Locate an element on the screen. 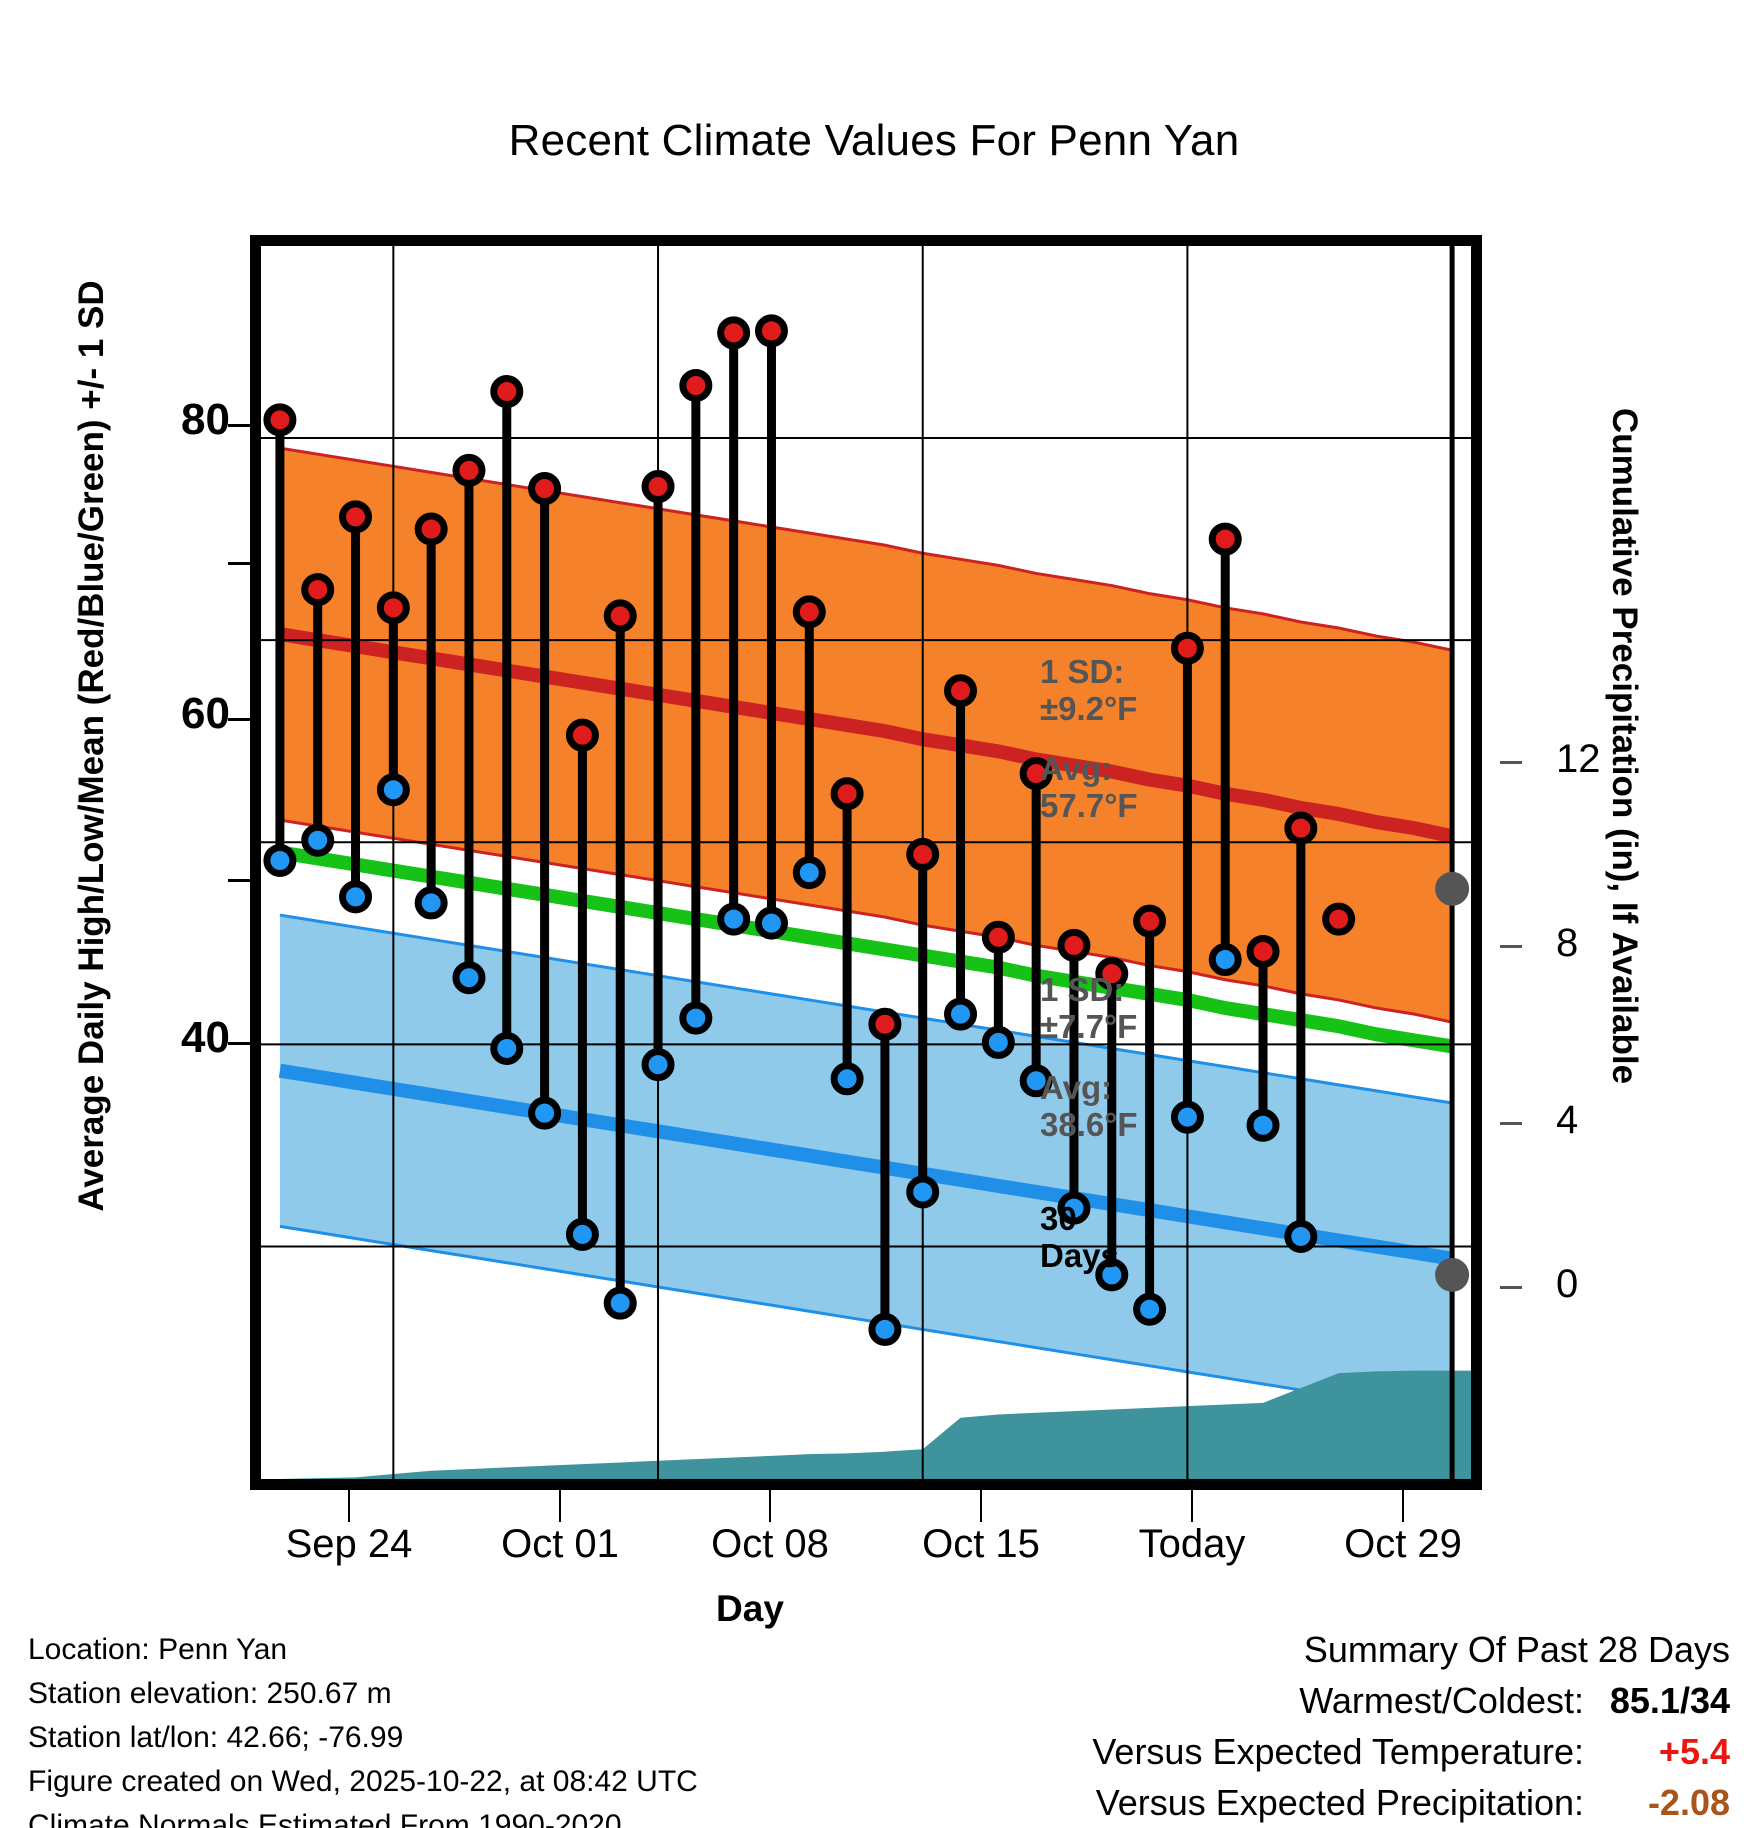  y-tick-label-60: 60 is located at coordinates (205, 713).